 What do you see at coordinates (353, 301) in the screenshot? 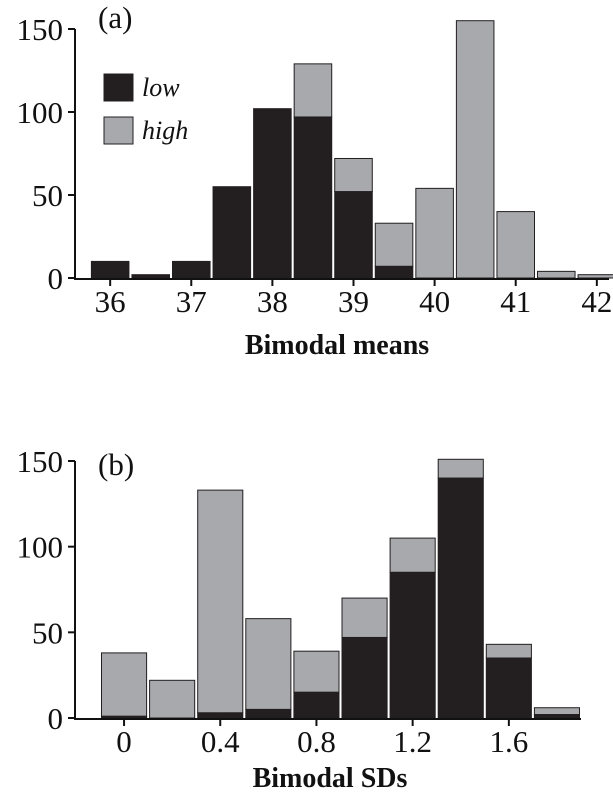
I see `x-tick-label-a-3: 39` at bounding box center [353, 301].